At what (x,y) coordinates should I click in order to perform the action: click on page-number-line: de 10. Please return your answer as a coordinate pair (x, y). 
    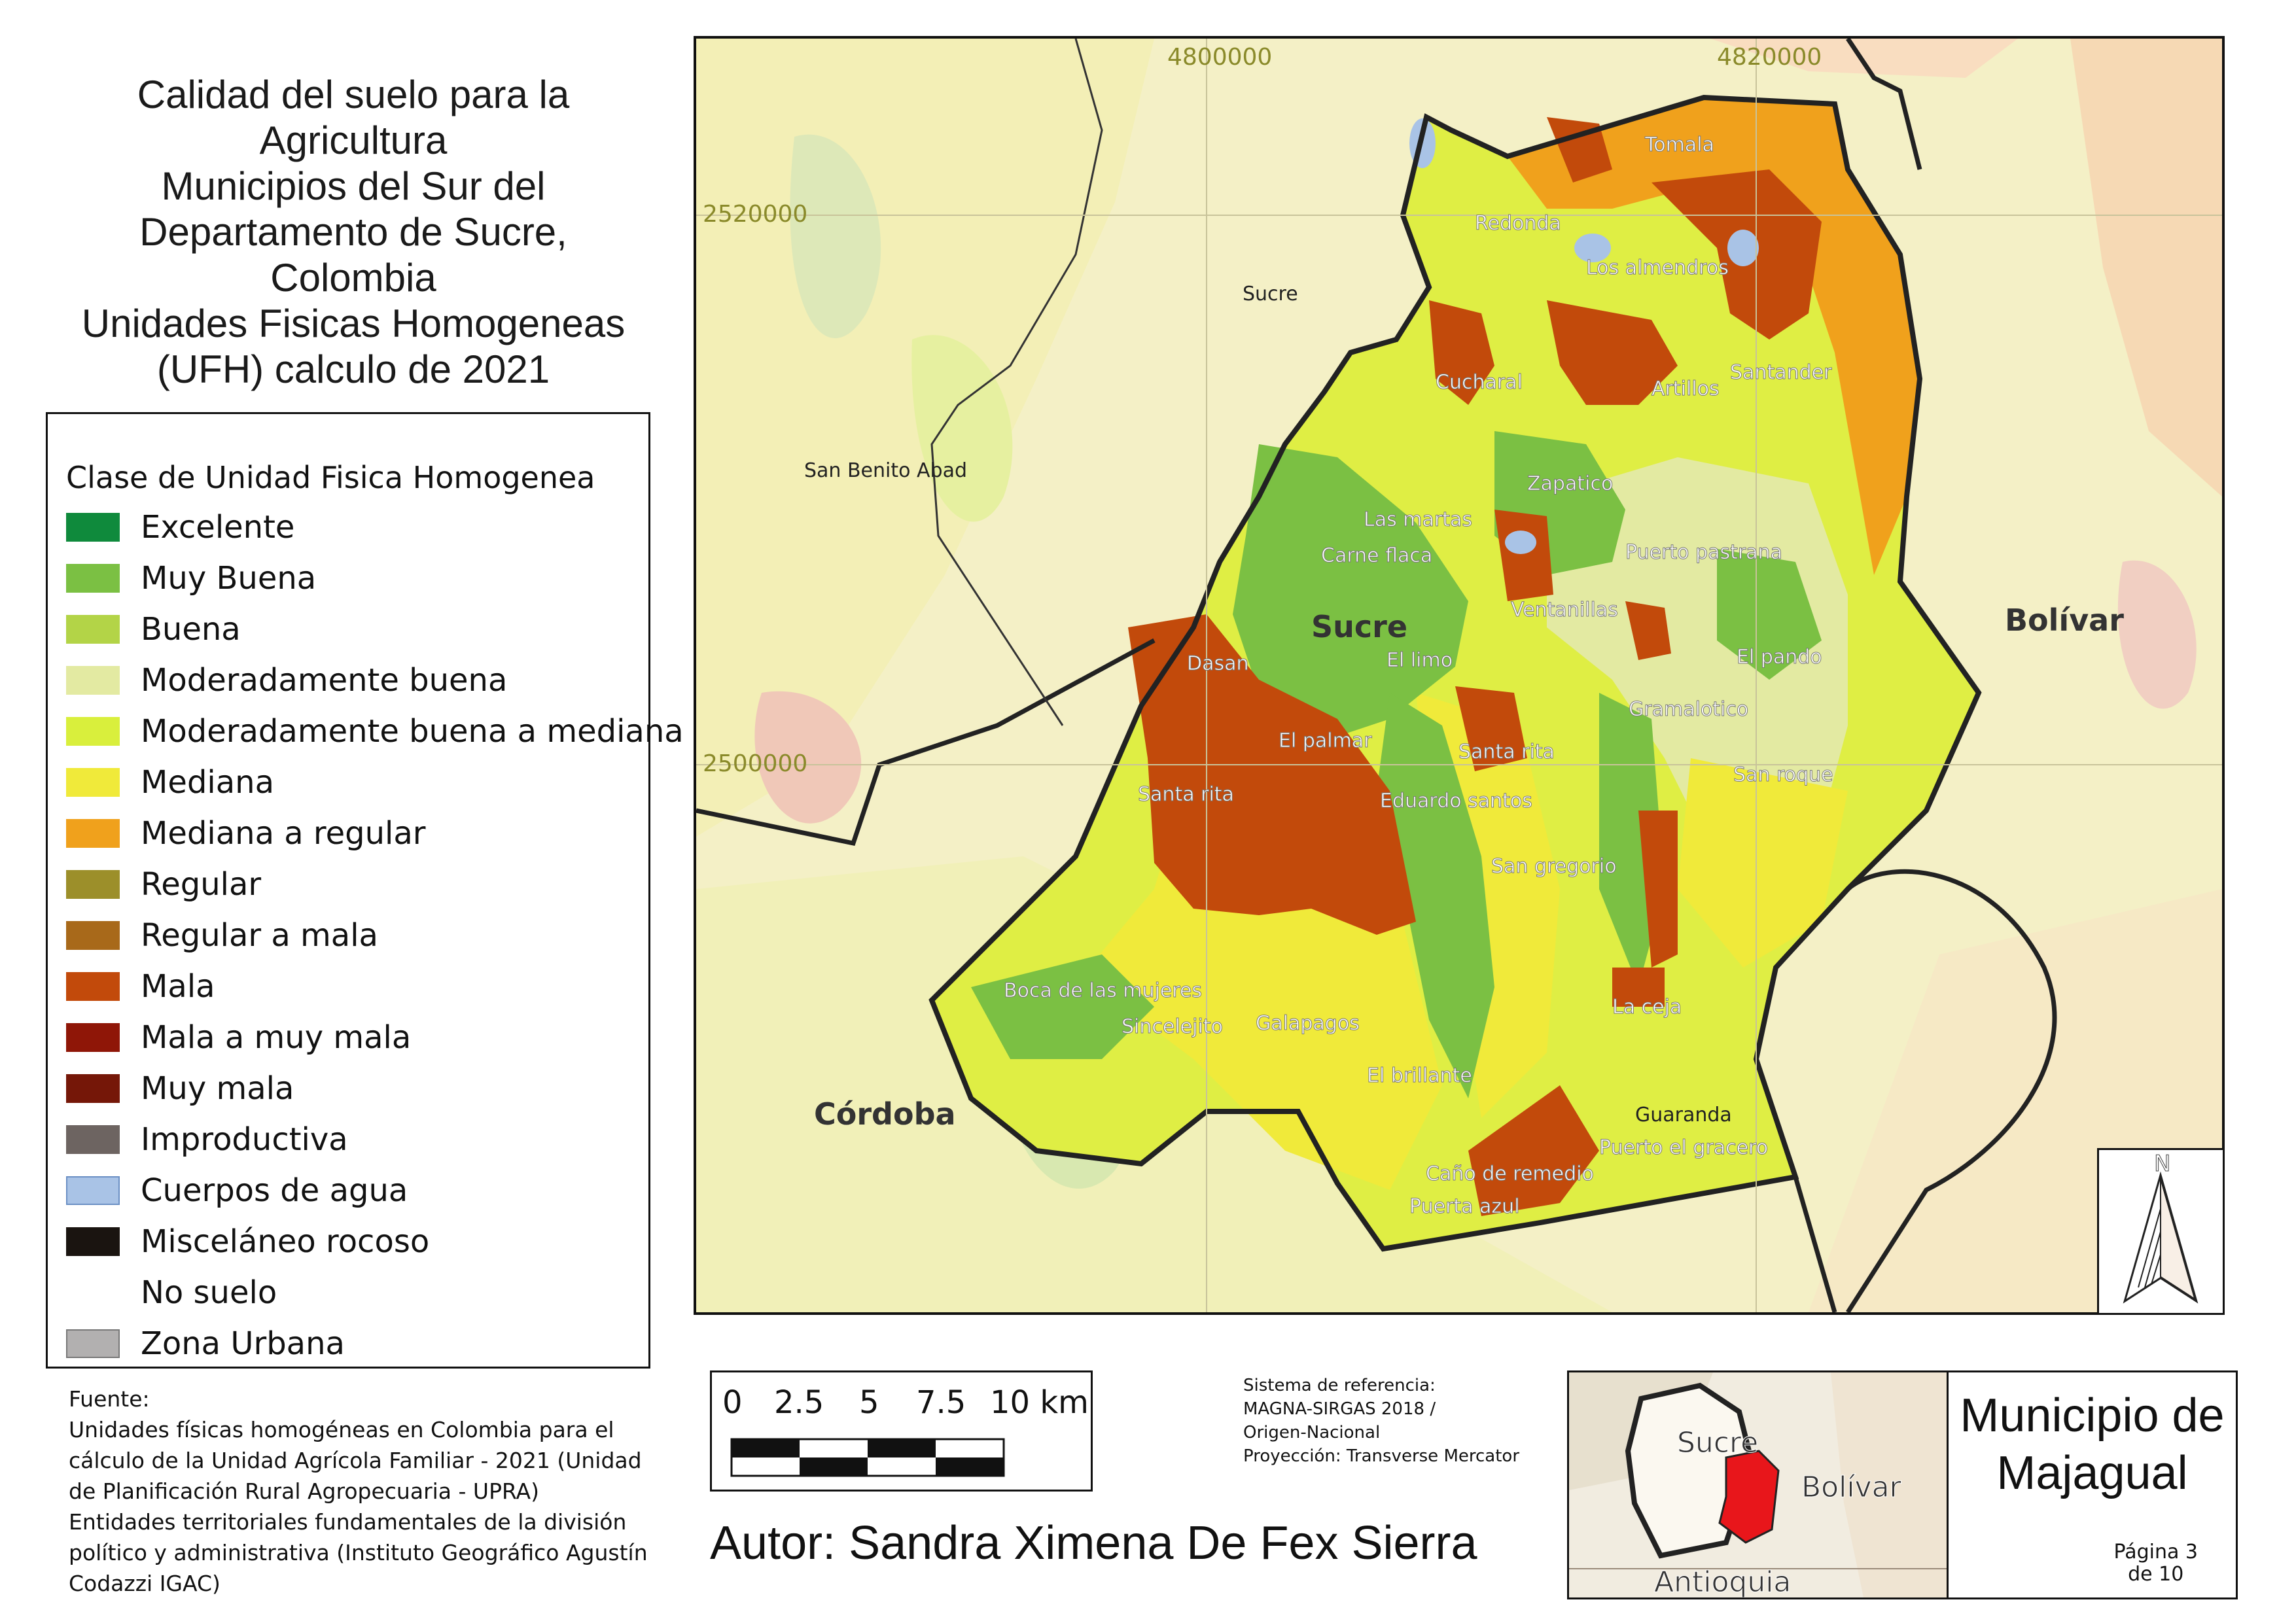
    Looking at the image, I should click on (2156, 1575).